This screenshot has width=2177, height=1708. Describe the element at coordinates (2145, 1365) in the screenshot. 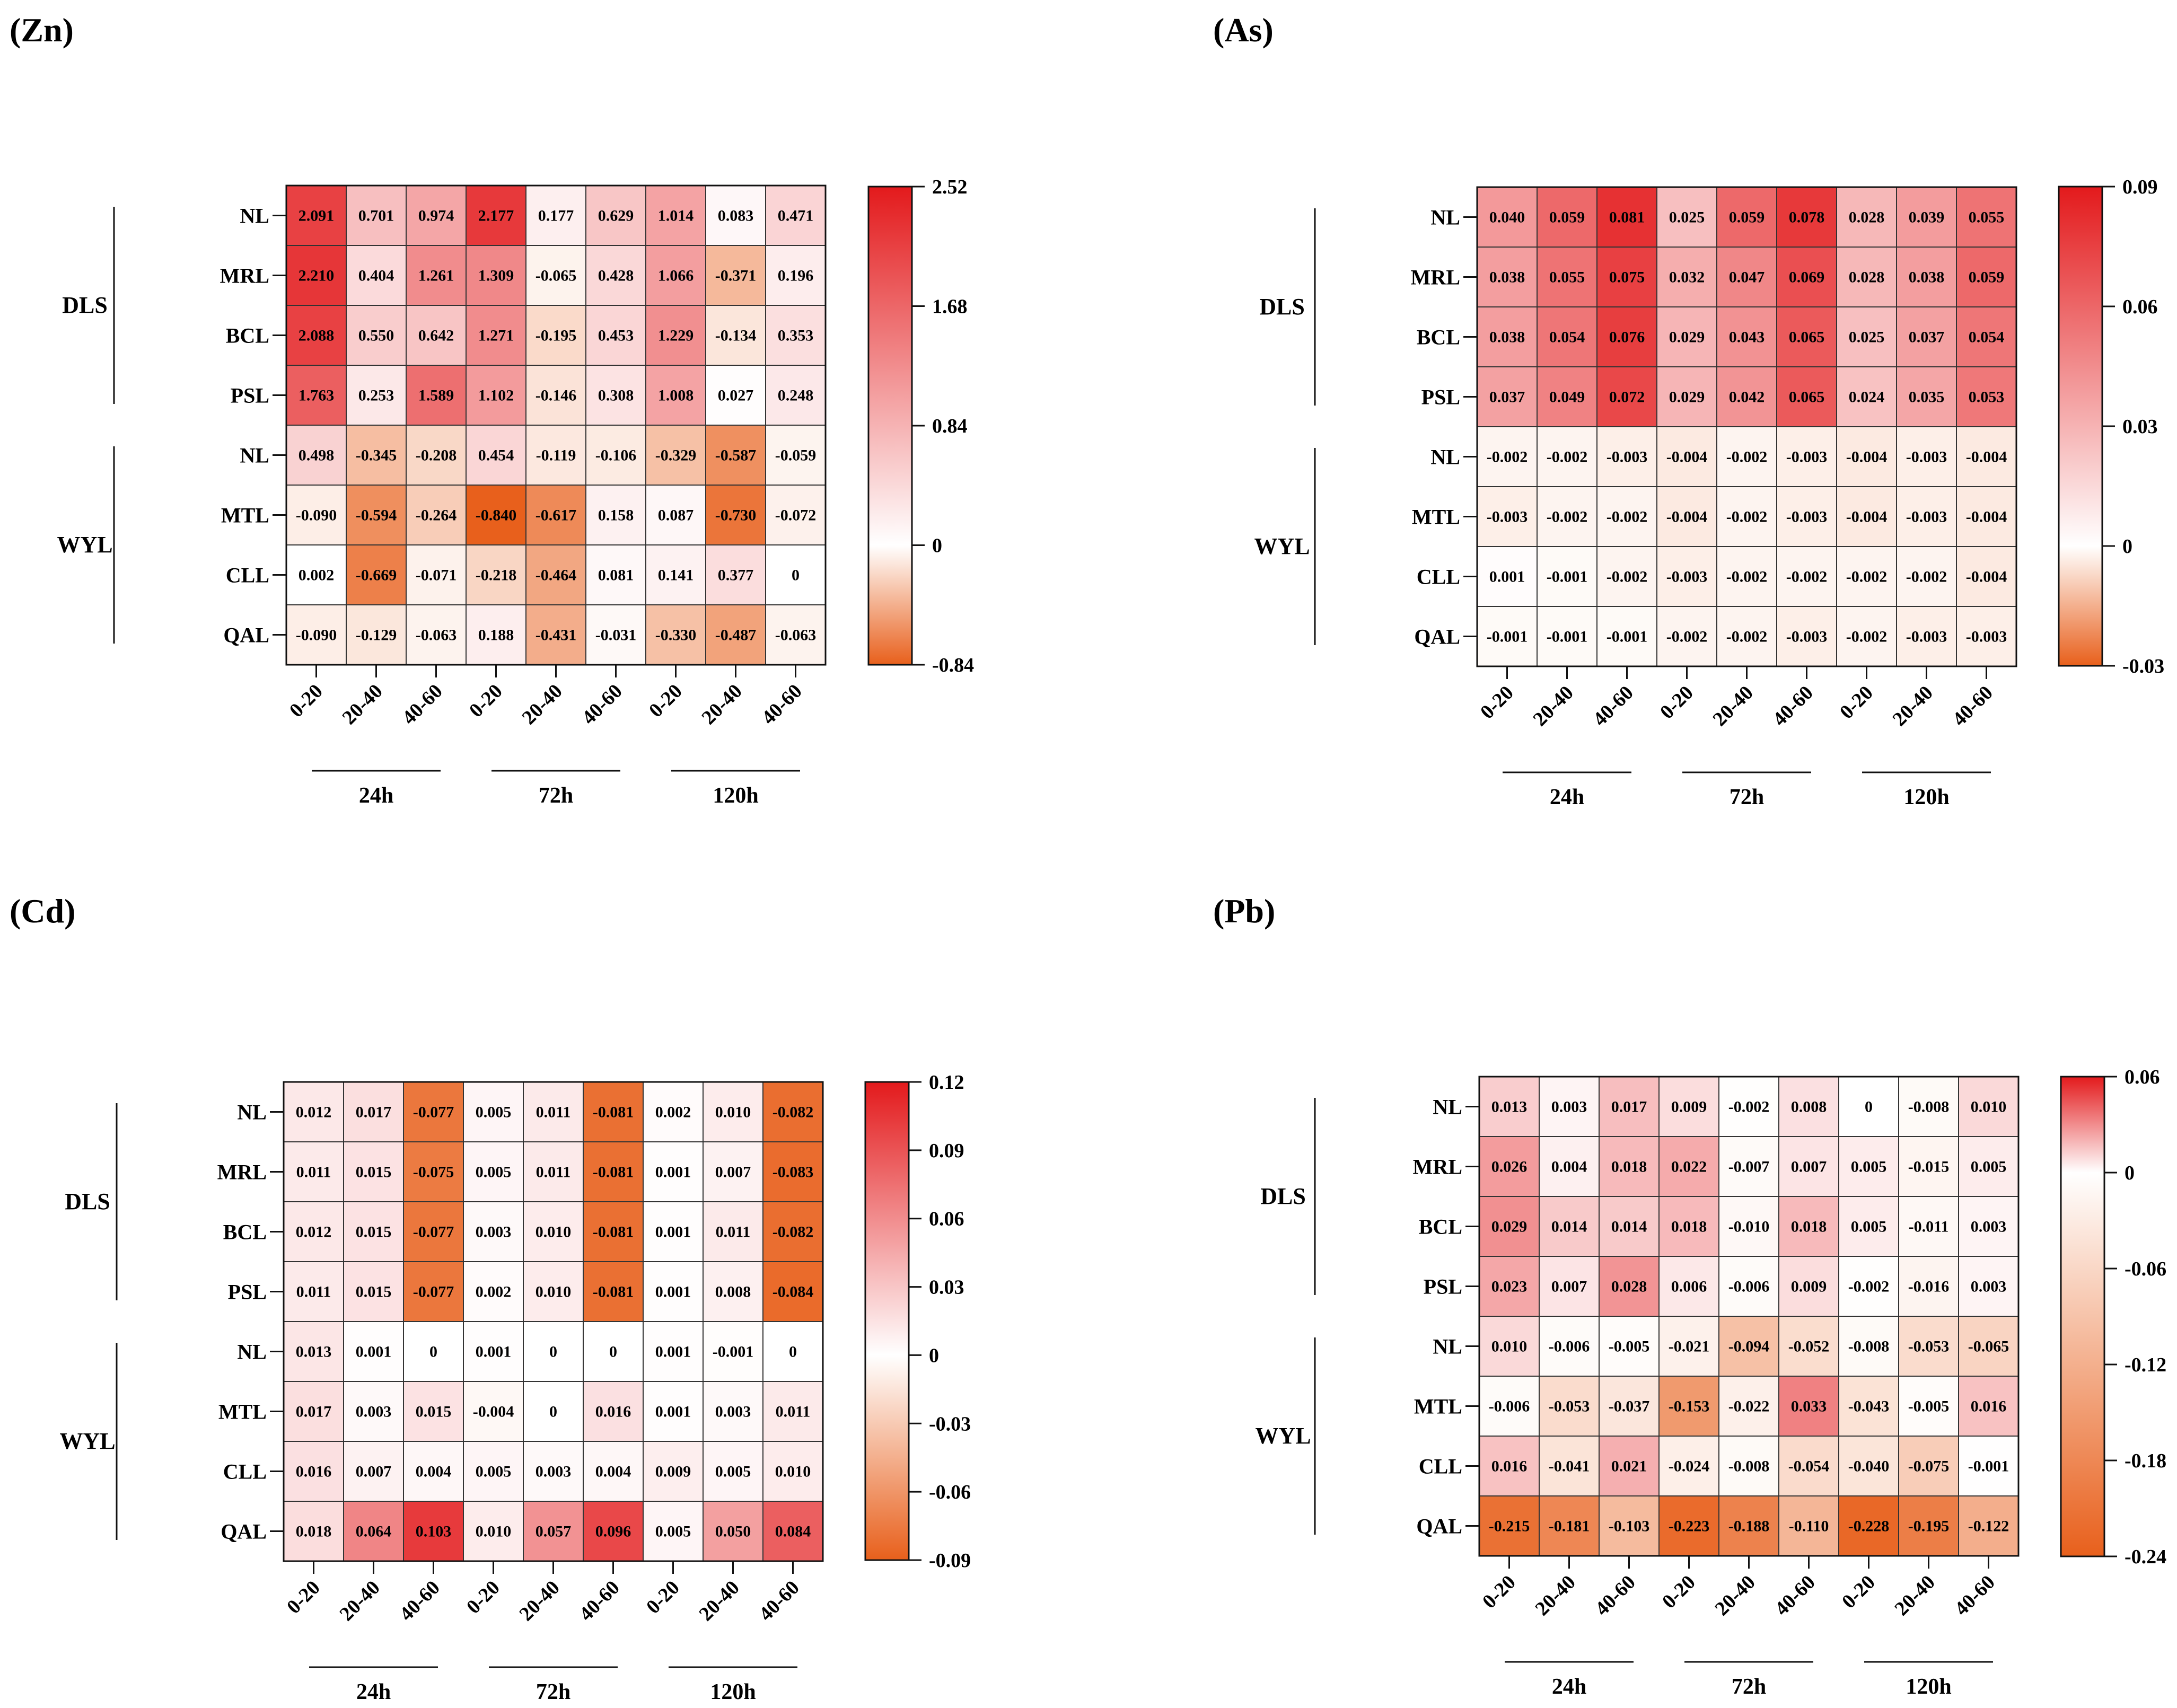

I see `colorbar-tick-label: -0.12` at that location.